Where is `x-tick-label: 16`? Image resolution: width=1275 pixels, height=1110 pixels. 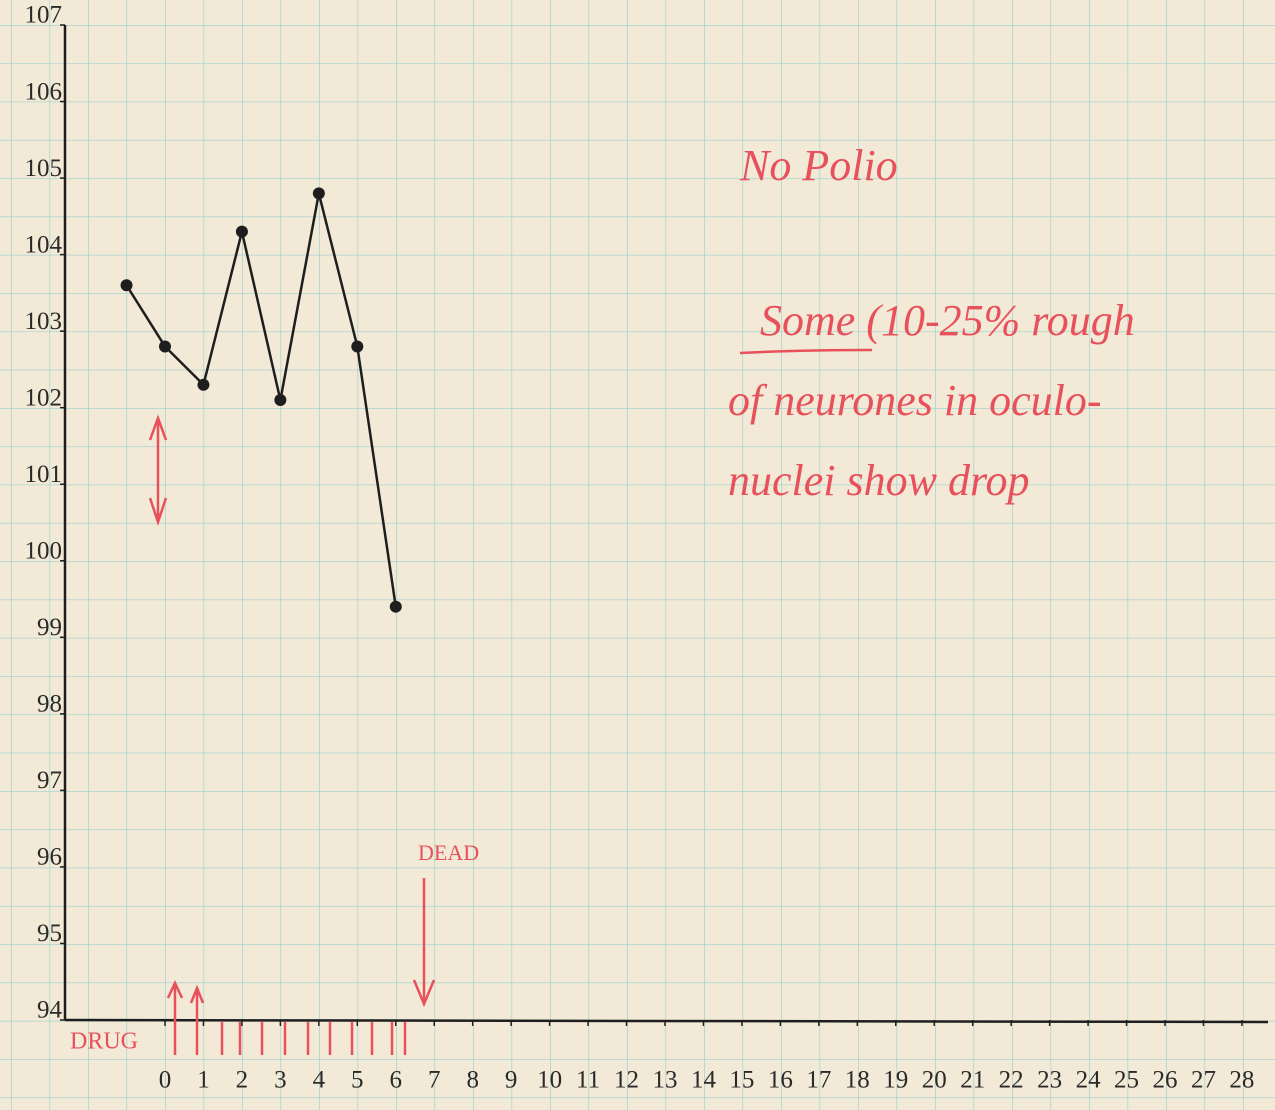 x-tick-label: 16 is located at coordinates (780, 1080).